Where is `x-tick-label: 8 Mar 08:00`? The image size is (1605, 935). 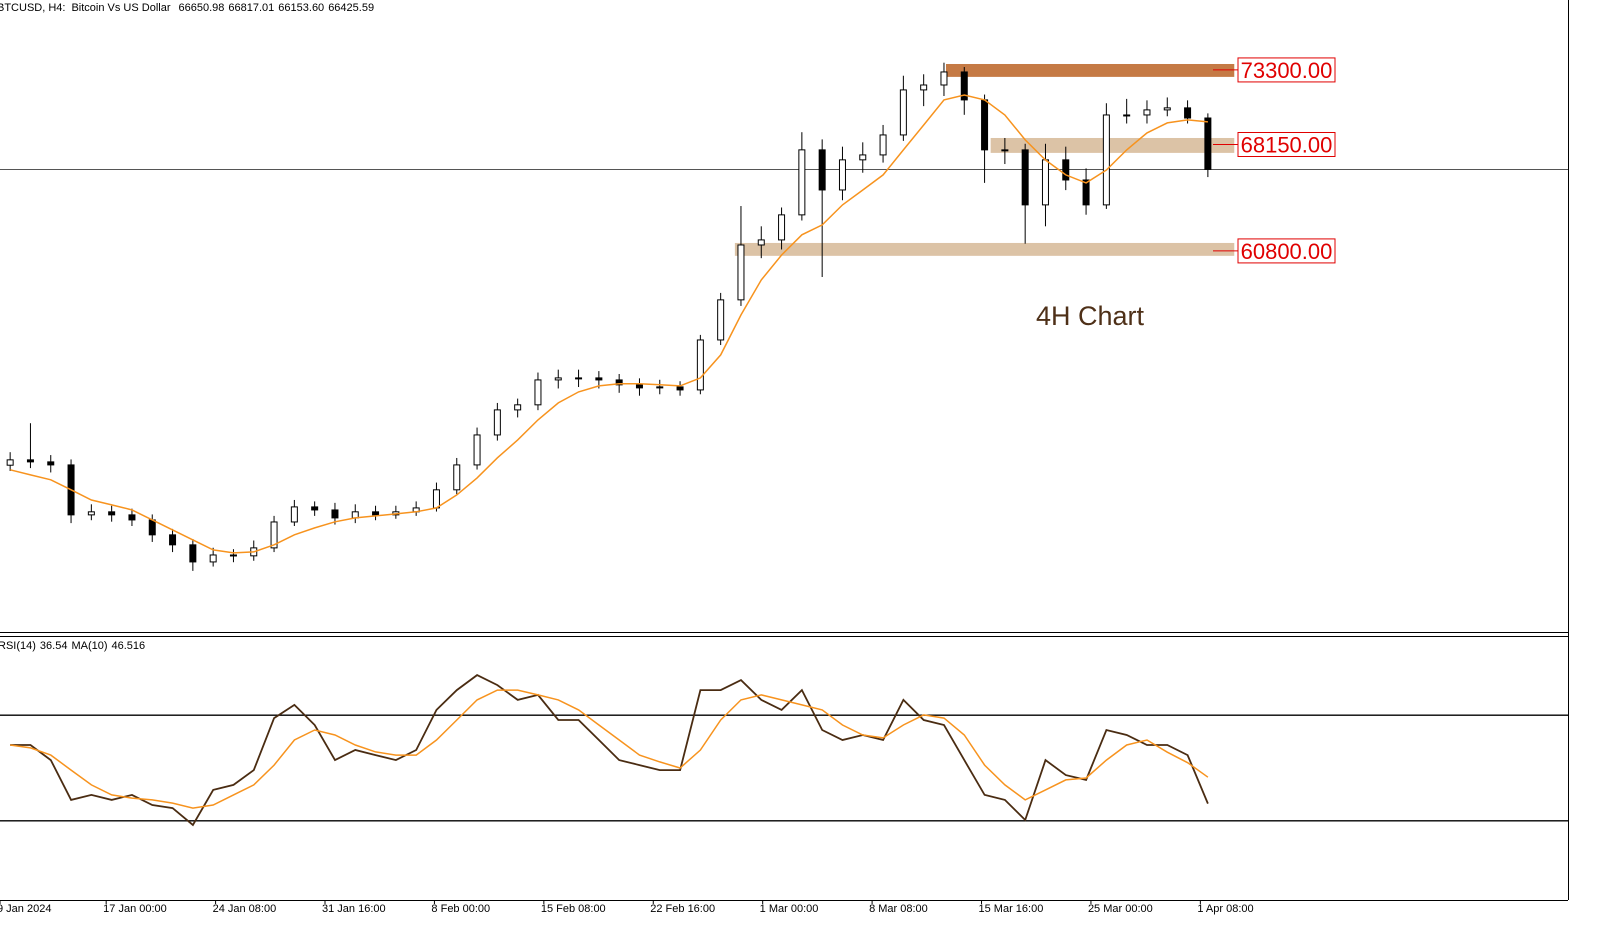 x-tick-label: 8 Mar 08:00 is located at coordinates (898, 909).